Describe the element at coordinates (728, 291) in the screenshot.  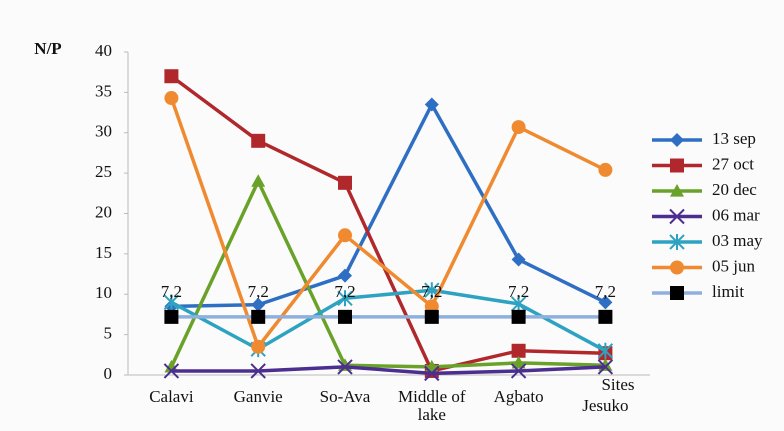
I see `legend-label: limit` at that location.